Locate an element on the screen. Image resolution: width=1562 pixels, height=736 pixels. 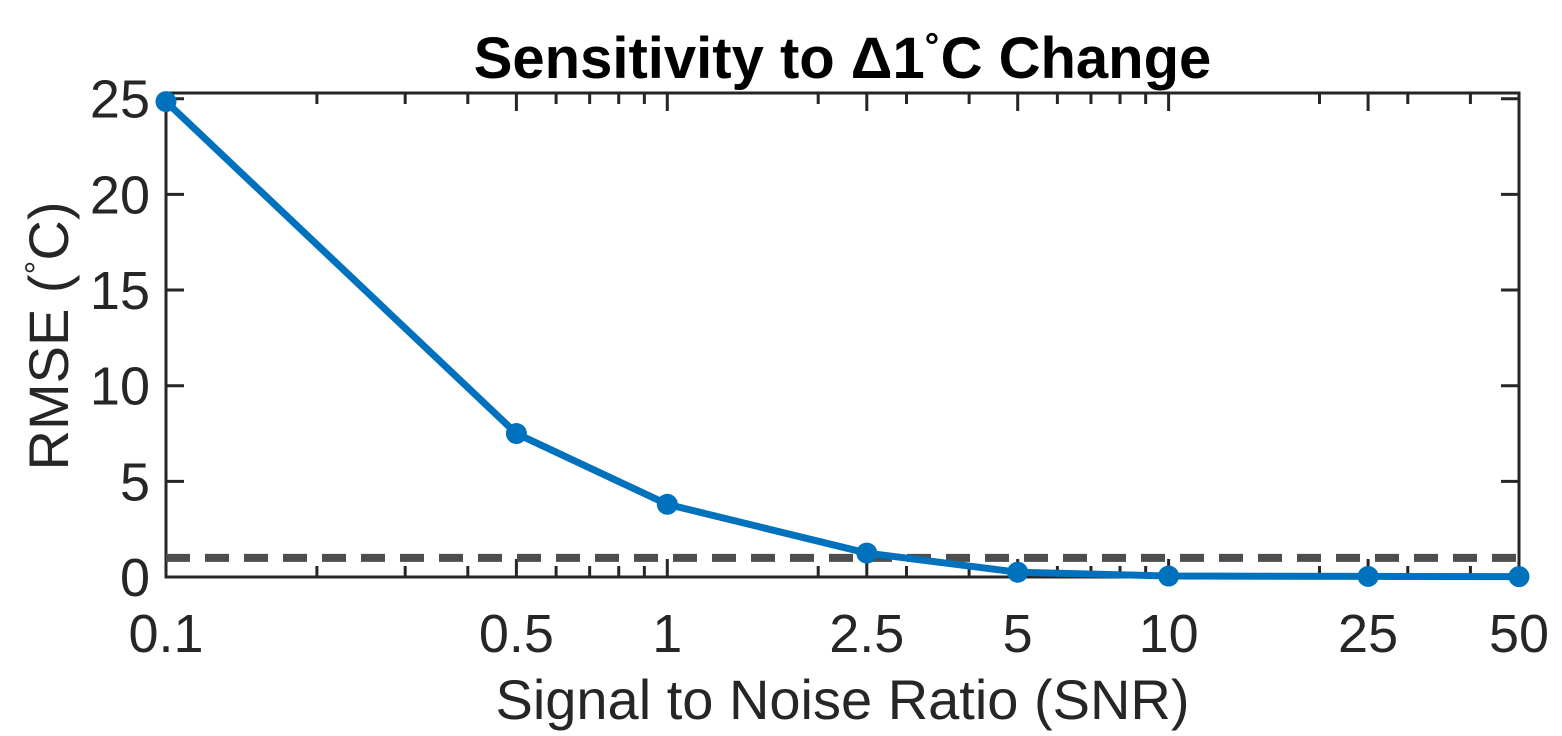
x-tick-label: 50 is located at coordinates (1519, 634).